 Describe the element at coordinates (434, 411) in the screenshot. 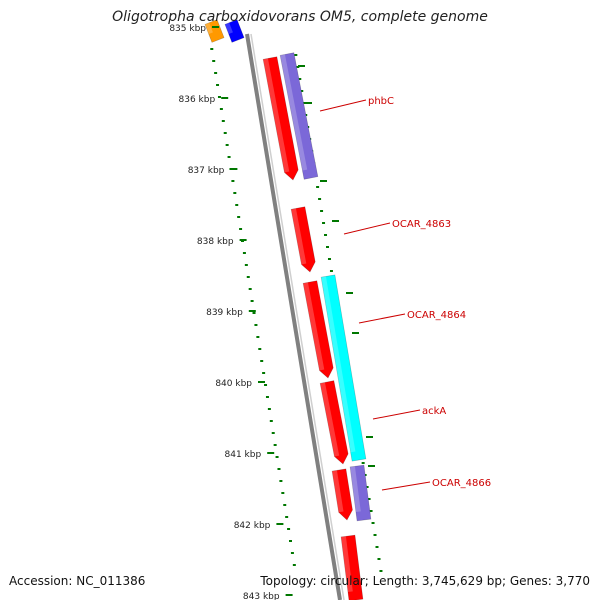

I see `gene-label-ackA: ackA` at that location.